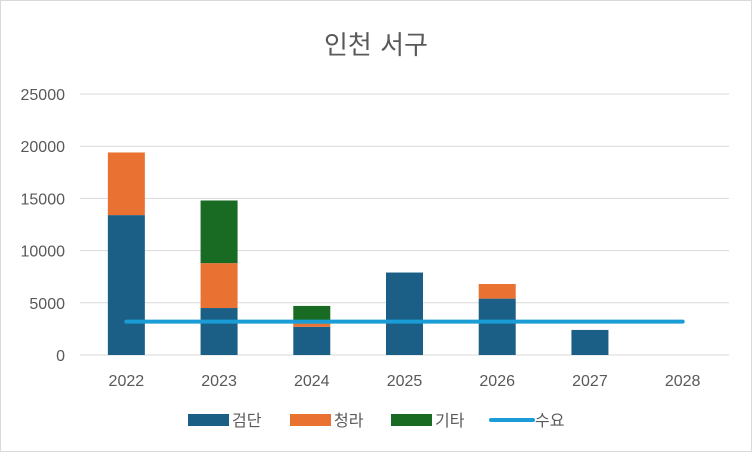 The width and height of the screenshot is (752, 452). What do you see at coordinates (43, 147) in the screenshot?
I see `y-tick-label: 20000` at bounding box center [43, 147].